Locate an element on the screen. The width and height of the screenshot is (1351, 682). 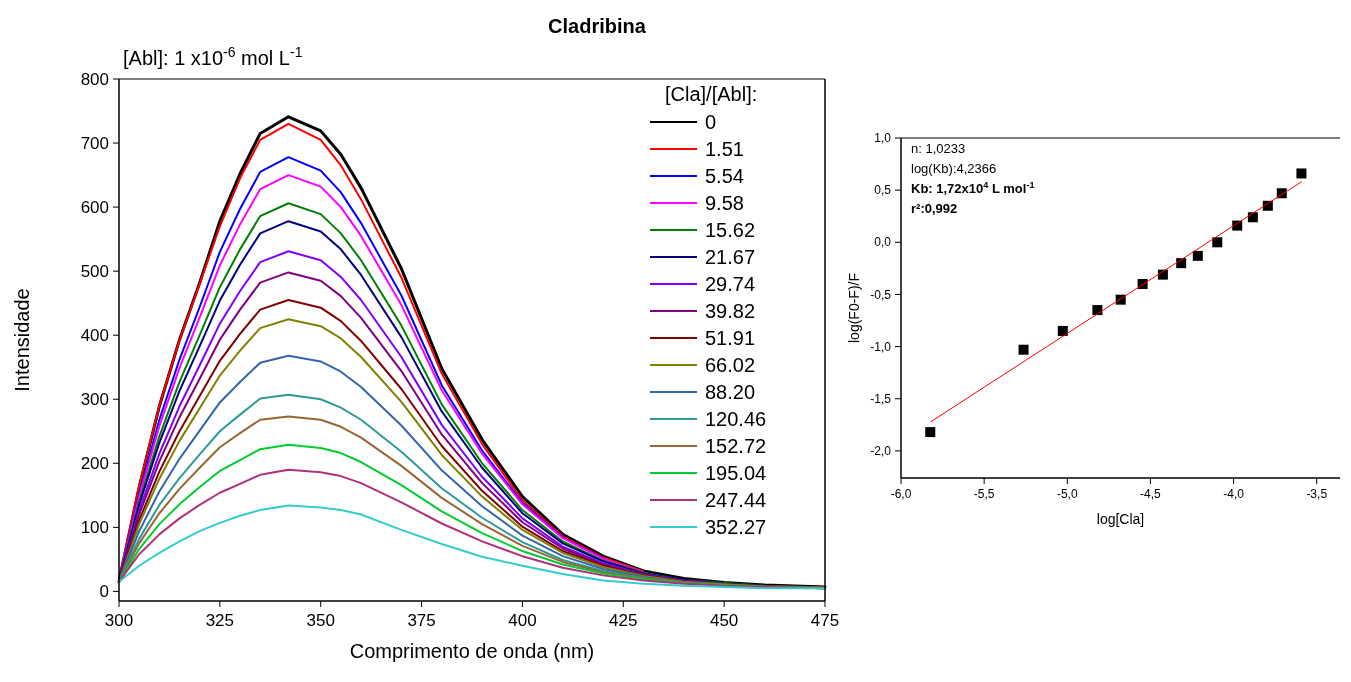
legend-label: 120.46 is located at coordinates (736, 419).